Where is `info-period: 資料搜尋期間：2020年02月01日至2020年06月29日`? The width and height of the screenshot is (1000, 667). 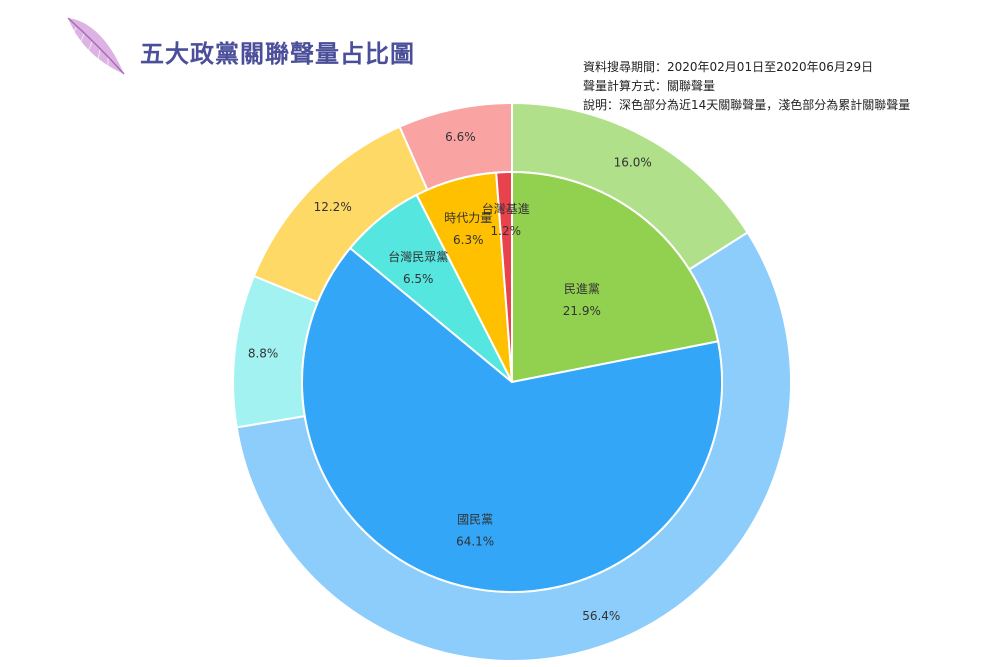 info-period: 資料搜尋期間：2020年02月01日至2020年06月29日 is located at coordinates (728, 67).